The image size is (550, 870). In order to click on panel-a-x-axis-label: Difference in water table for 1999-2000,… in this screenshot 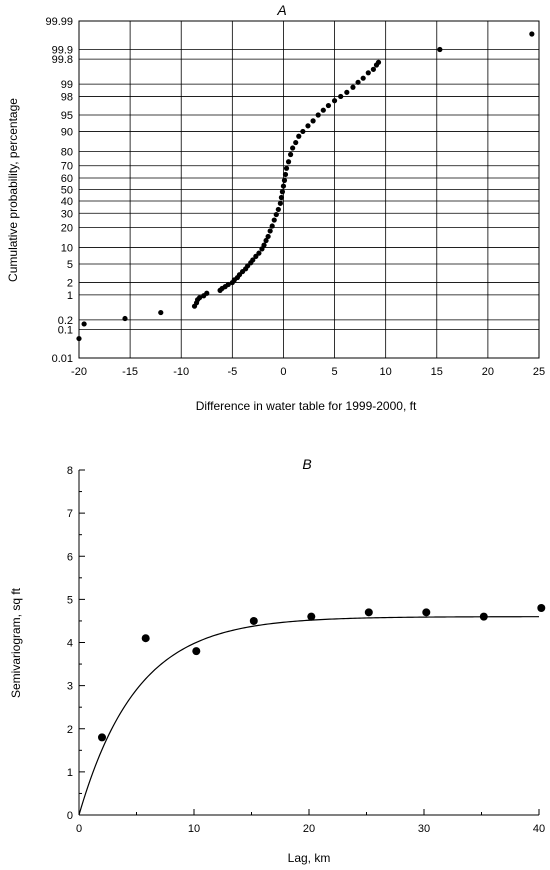, I will do `click(306, 406)`.